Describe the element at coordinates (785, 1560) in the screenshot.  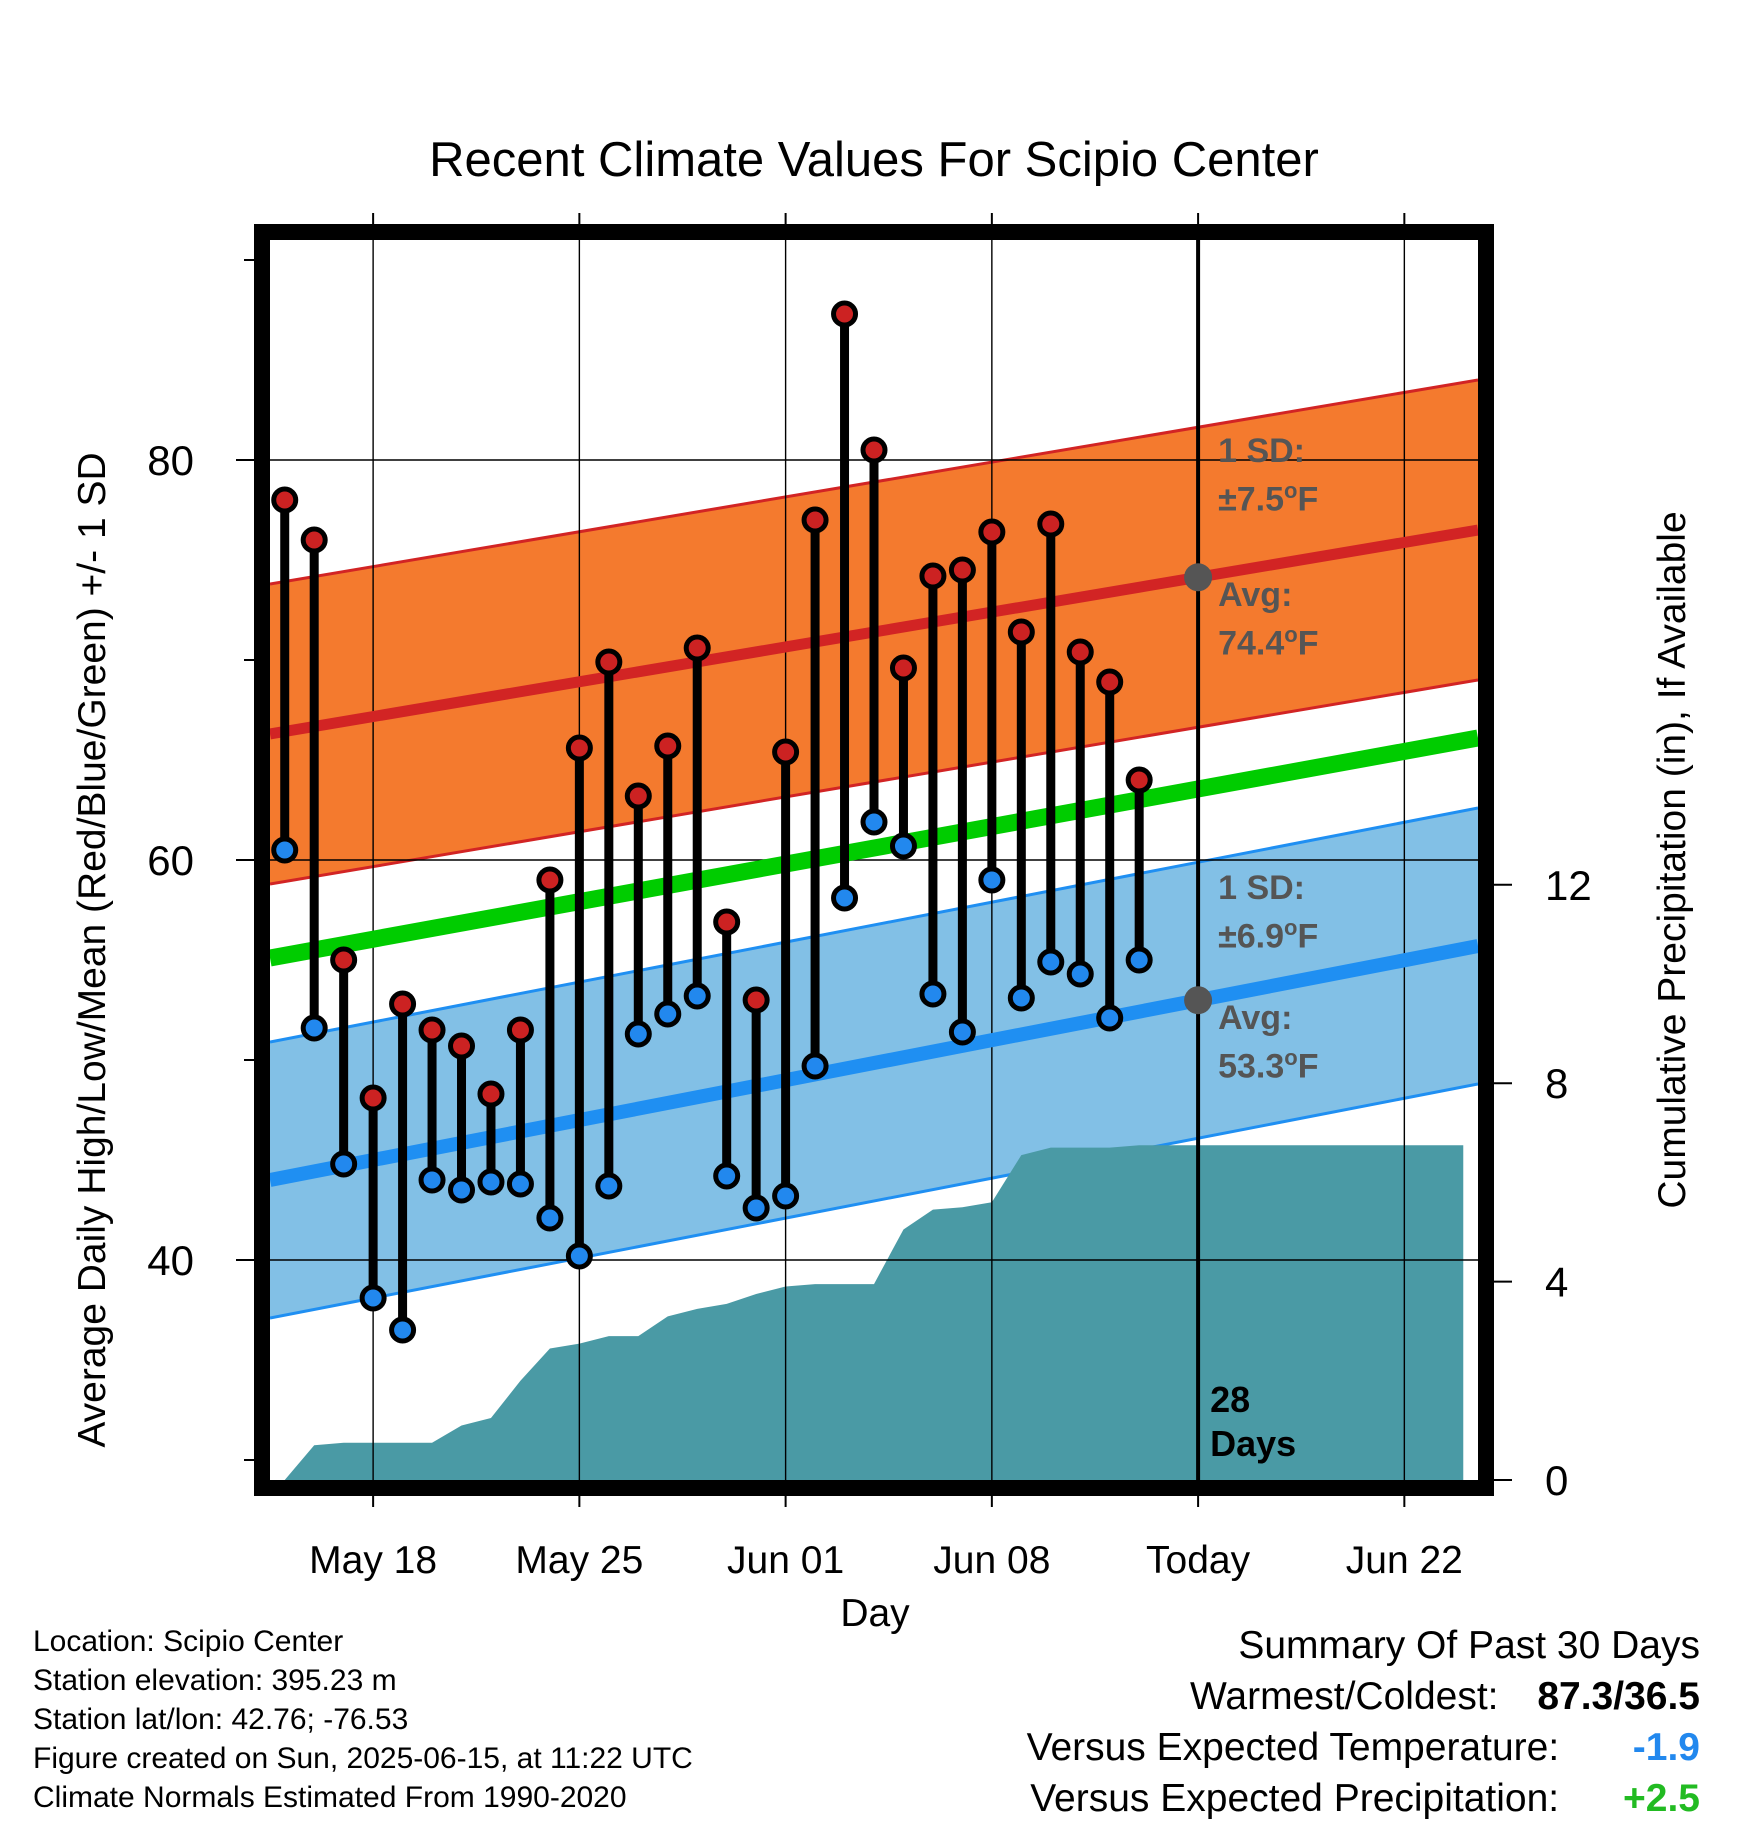
I see `x-tick-label: Jun 01` at that location.